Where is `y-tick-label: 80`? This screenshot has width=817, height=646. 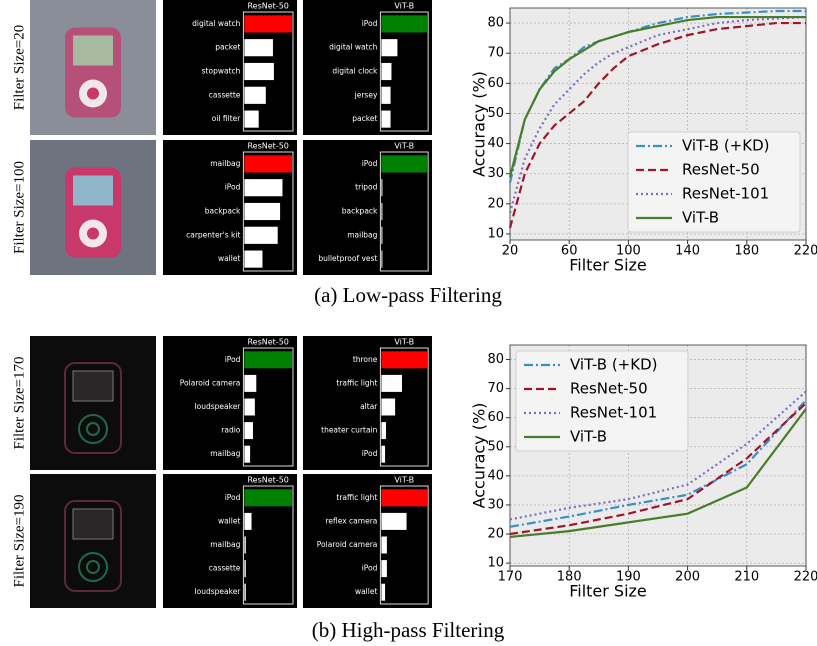
y-tick-label: 80 is located at coordinates (495, 359).